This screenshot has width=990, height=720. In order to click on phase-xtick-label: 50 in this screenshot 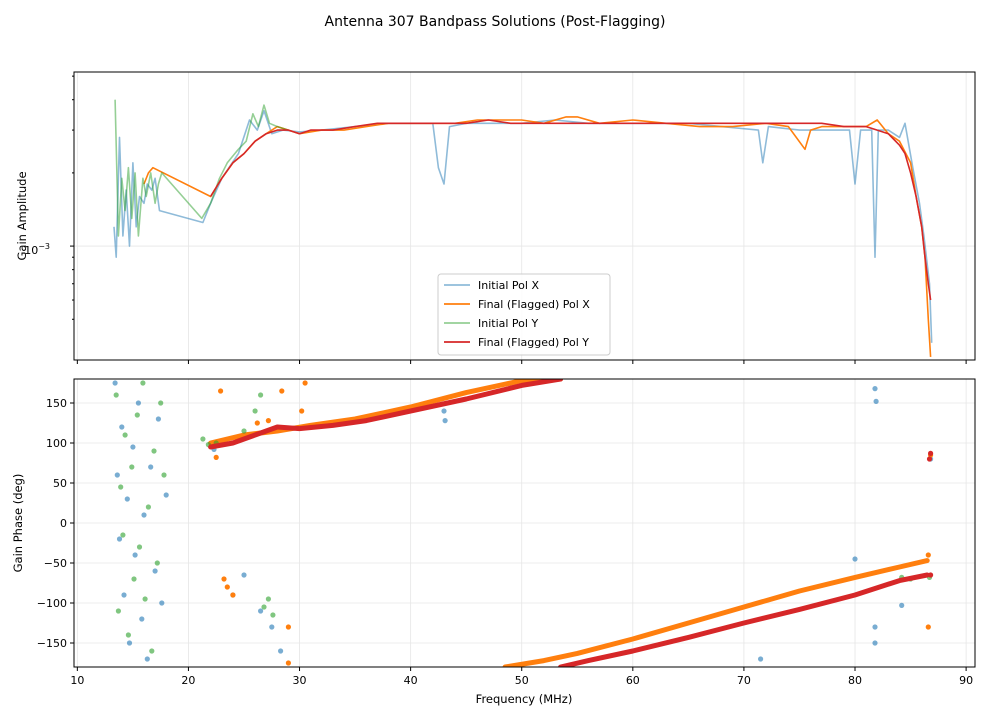, I will do `click(522, 680)`.